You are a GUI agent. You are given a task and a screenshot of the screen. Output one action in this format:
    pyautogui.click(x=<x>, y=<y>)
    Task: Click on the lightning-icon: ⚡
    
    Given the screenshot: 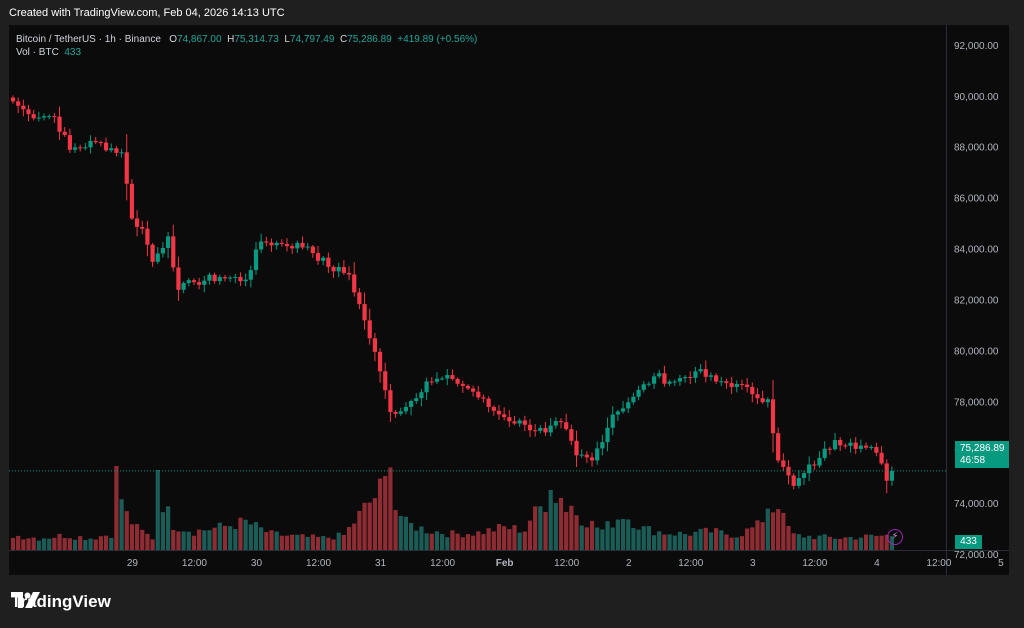 What is the action you would take?
    pyautogui.click(x=895, y=537)
    